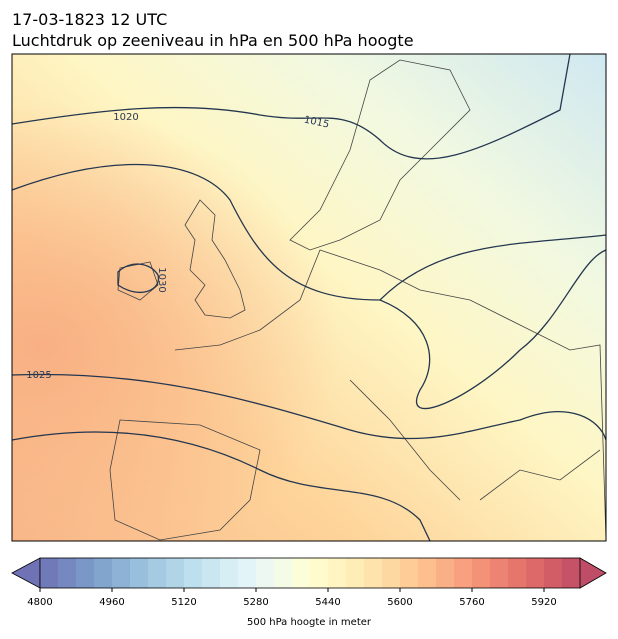  Describe the element at coordinates (399, 602) in the screenshot. I see `colorbar-tick-label: 5600` at that location.